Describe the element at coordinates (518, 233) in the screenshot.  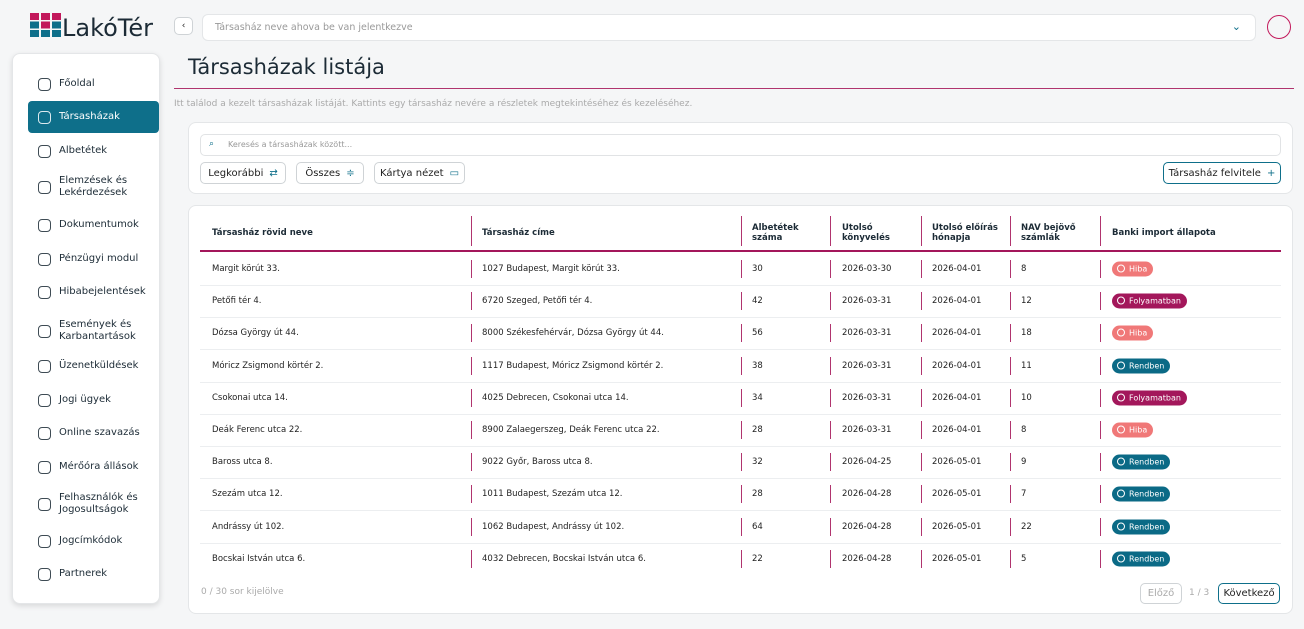
I see `column-header: Társasház címe` at that location.